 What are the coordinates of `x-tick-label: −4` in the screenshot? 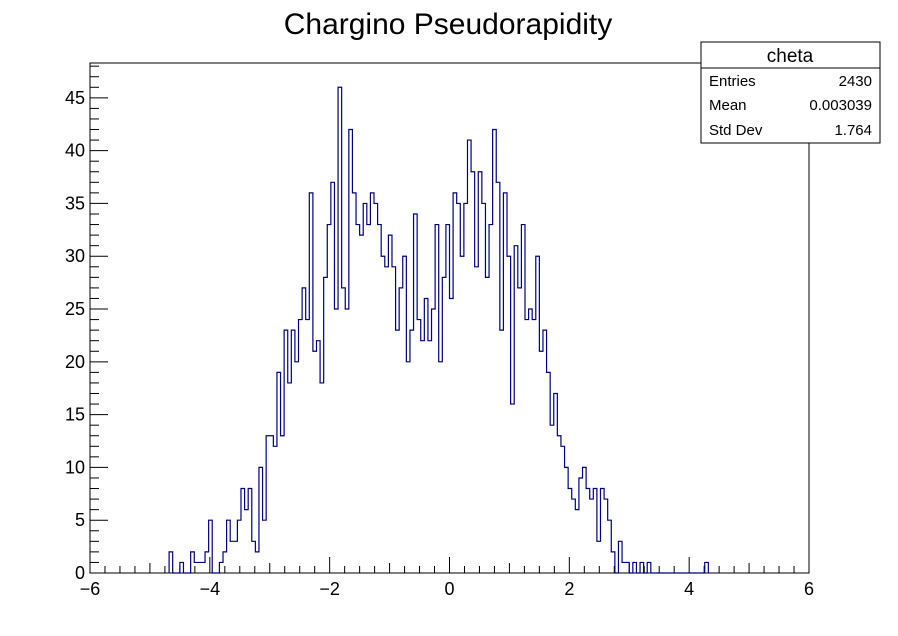 It's located at (210, 589).